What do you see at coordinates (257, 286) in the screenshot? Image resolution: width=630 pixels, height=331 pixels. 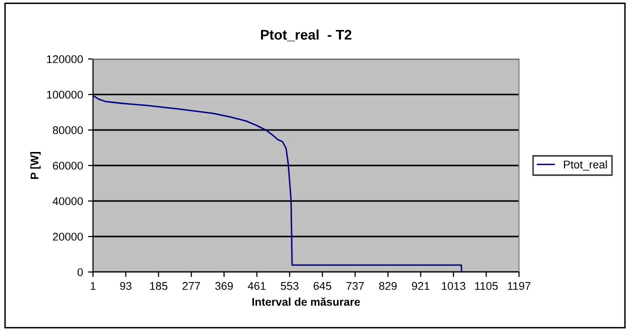 I see `x-tick-label: 461` at bounding box center [257, 286].